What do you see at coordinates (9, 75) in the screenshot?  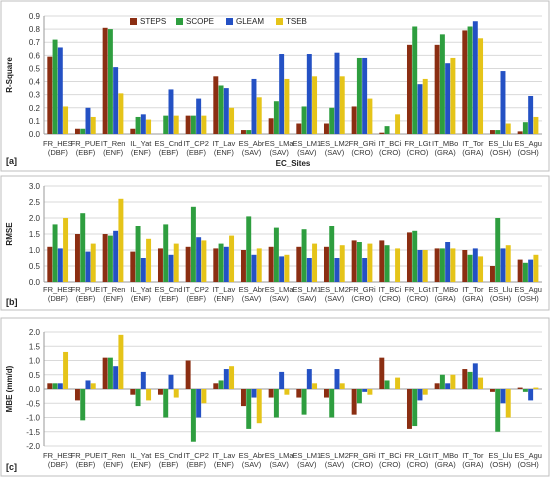 I see `y-axis-title: R-Square` at bounding box center [9, 75].